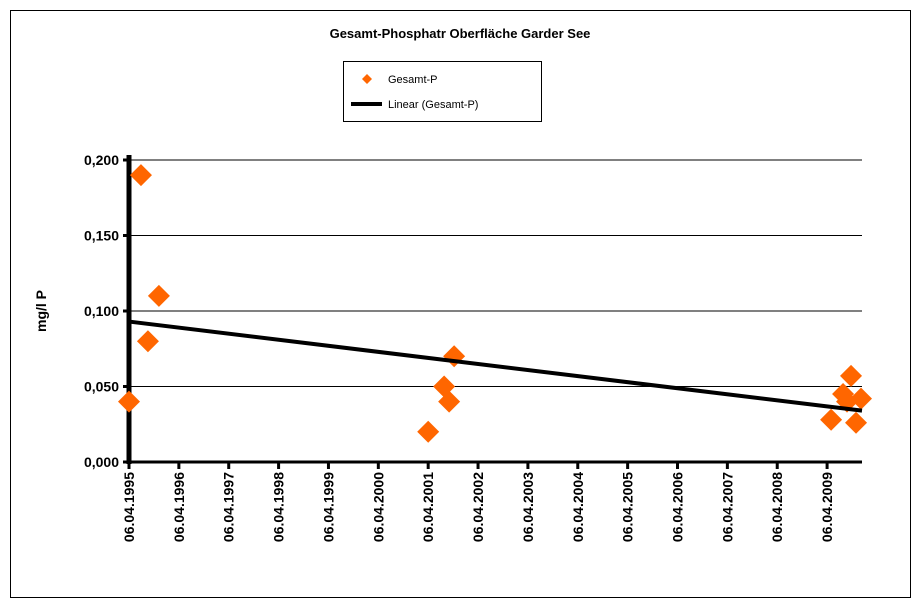  What do you see at coordinates (179, 507) in the screenshot?
I see `x-tick-label: 06.04.1996` at bounding box center [179, 507].